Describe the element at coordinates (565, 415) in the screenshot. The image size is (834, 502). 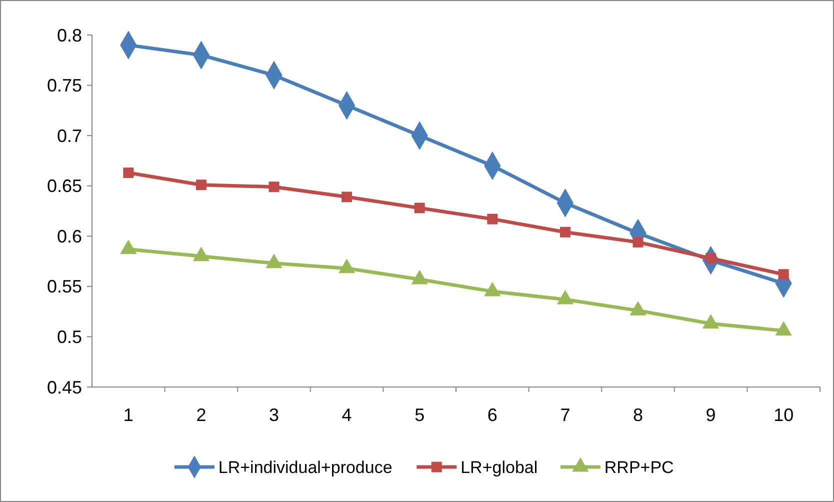
I see `x-tick-label: 7` at that location.